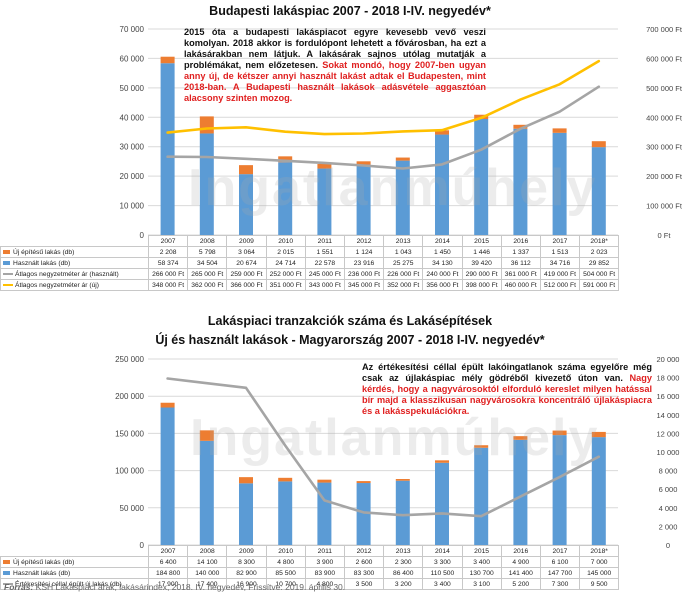 The width and height of the screenshot is (700, 595). What do you see at coordinates (364, 274) in the screenshot?
I see `table-cell: 236 000 Ft` at bounding box center [364, 274].